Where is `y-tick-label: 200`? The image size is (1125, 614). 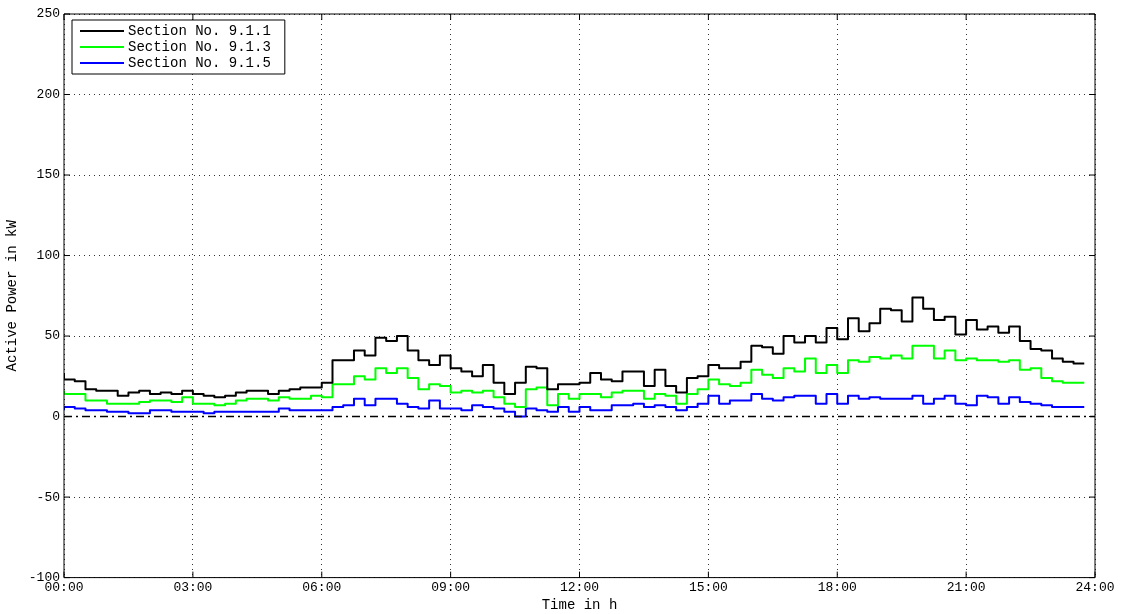 y-tick-label: 200 is located at coordinates (48, 94).